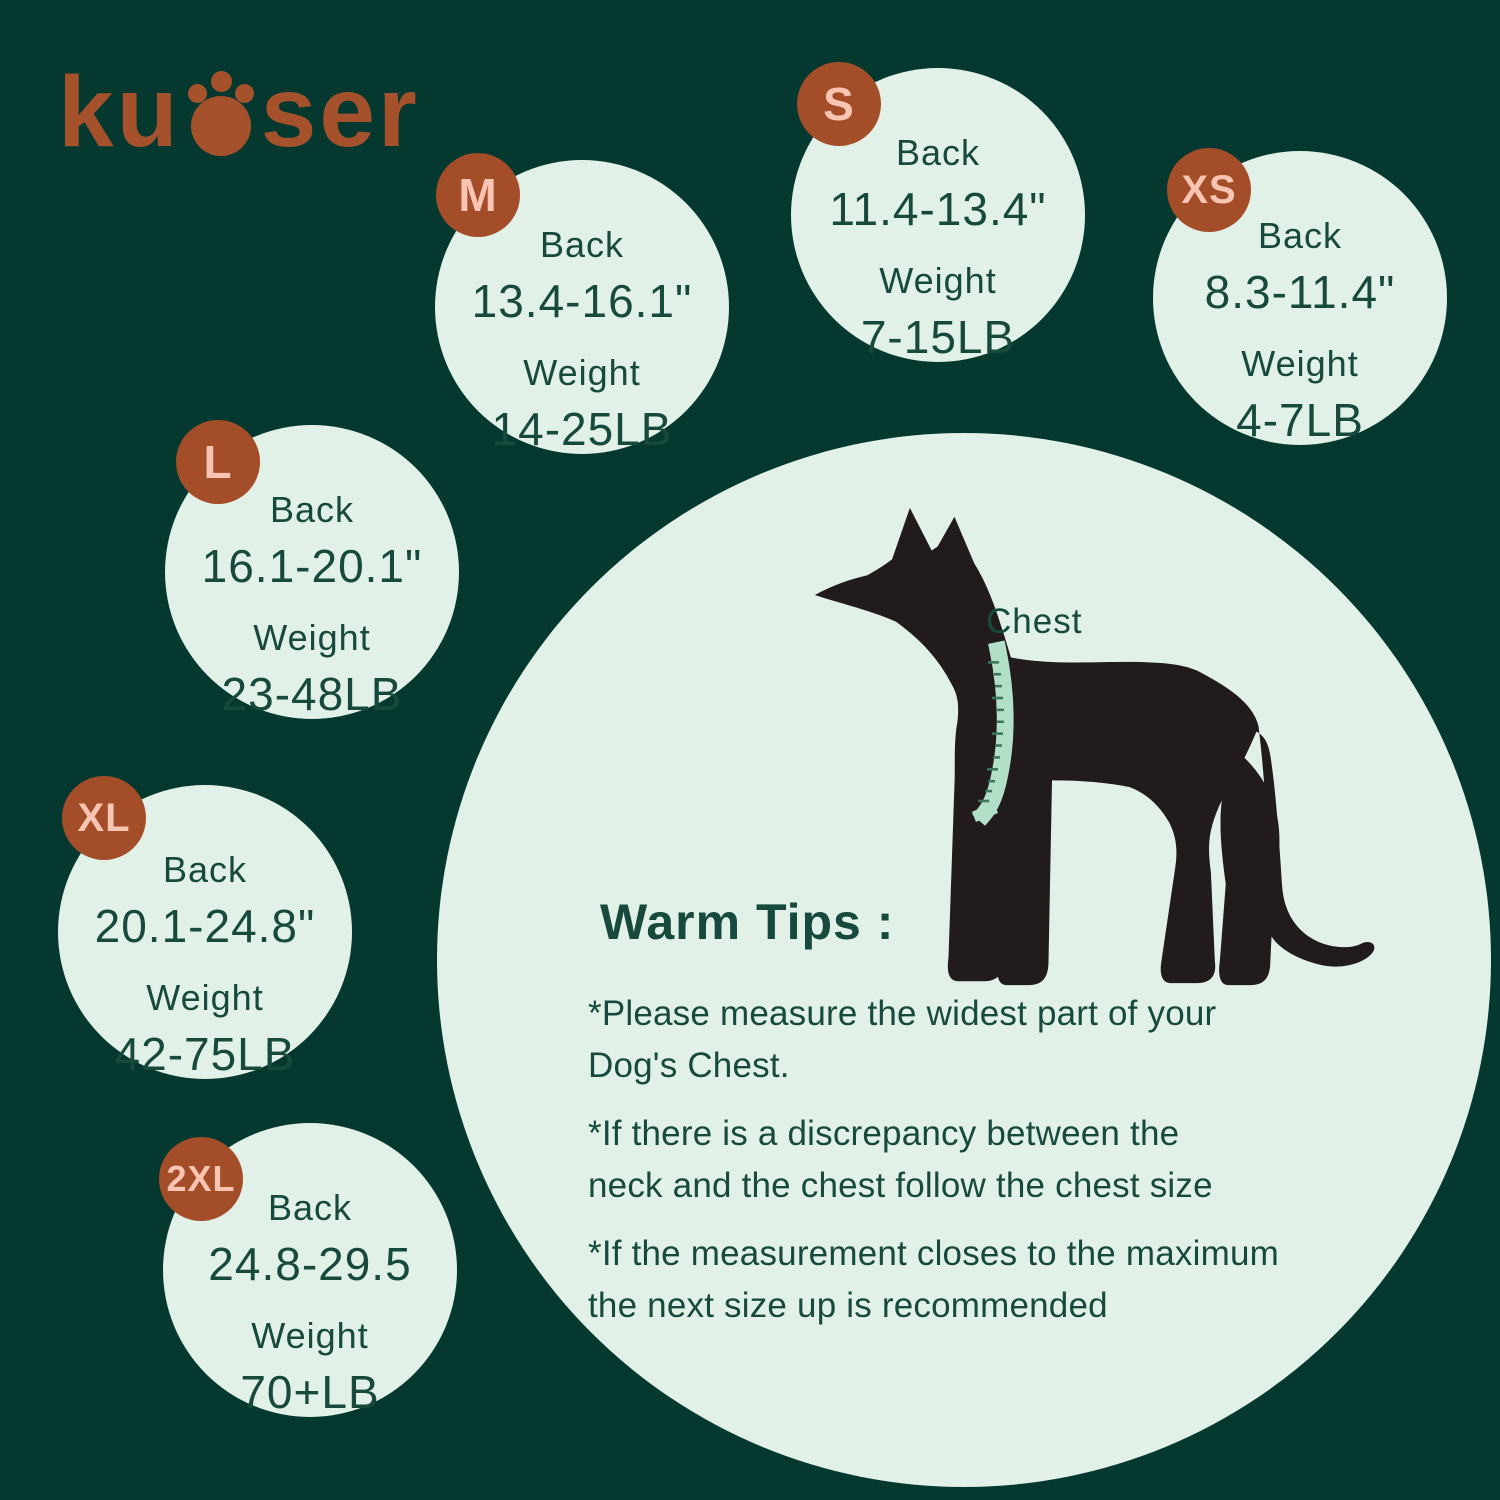  Describe the element at coordinates (1300, 420) in the screenshot. I see `weight-value: 4-7LB` at that location.